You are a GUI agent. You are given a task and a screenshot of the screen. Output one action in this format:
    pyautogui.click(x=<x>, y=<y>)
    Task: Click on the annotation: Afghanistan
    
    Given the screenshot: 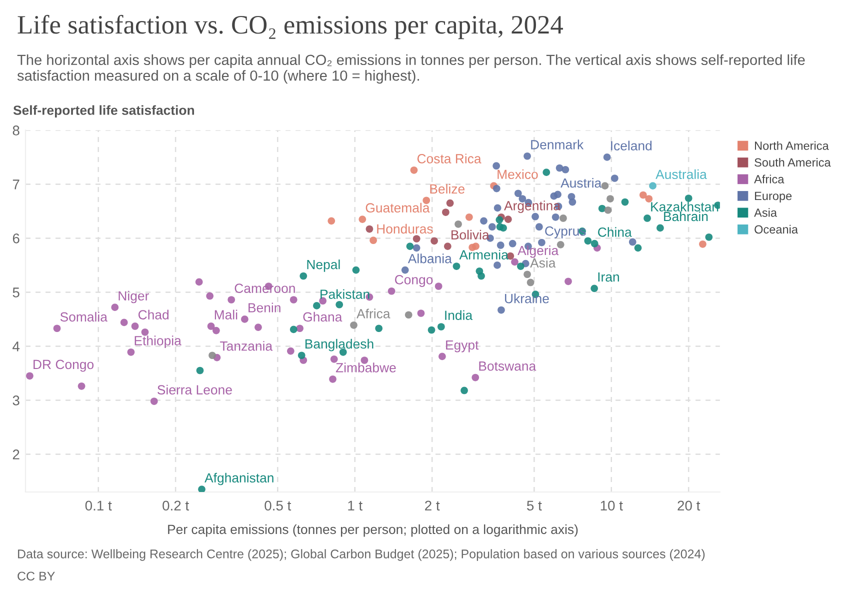 What is the action you would take?
    pyautogui.click(x=239, y=479)
    